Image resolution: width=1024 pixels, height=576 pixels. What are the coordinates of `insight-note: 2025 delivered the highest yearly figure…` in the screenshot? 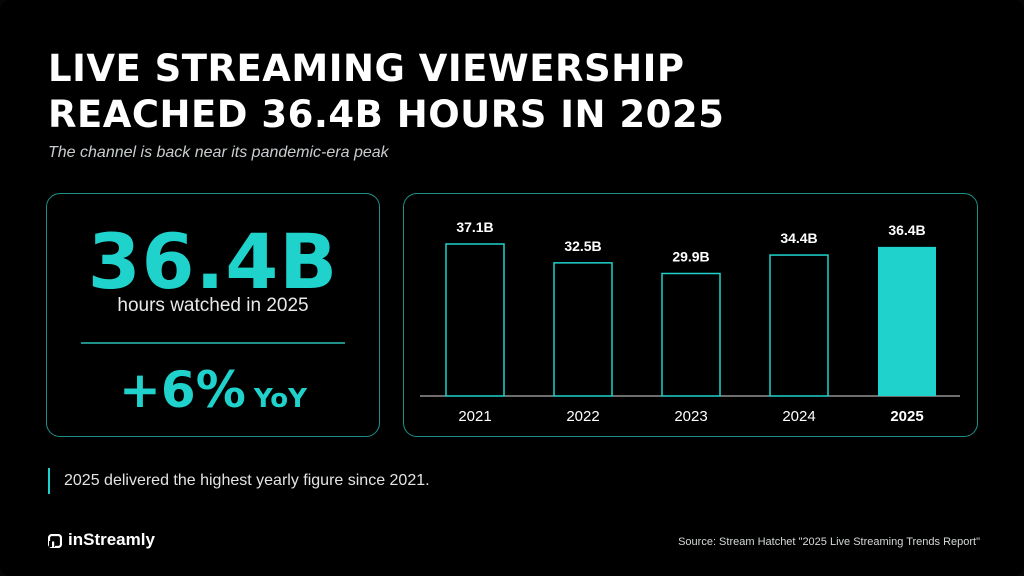 It's located at (239, 481).